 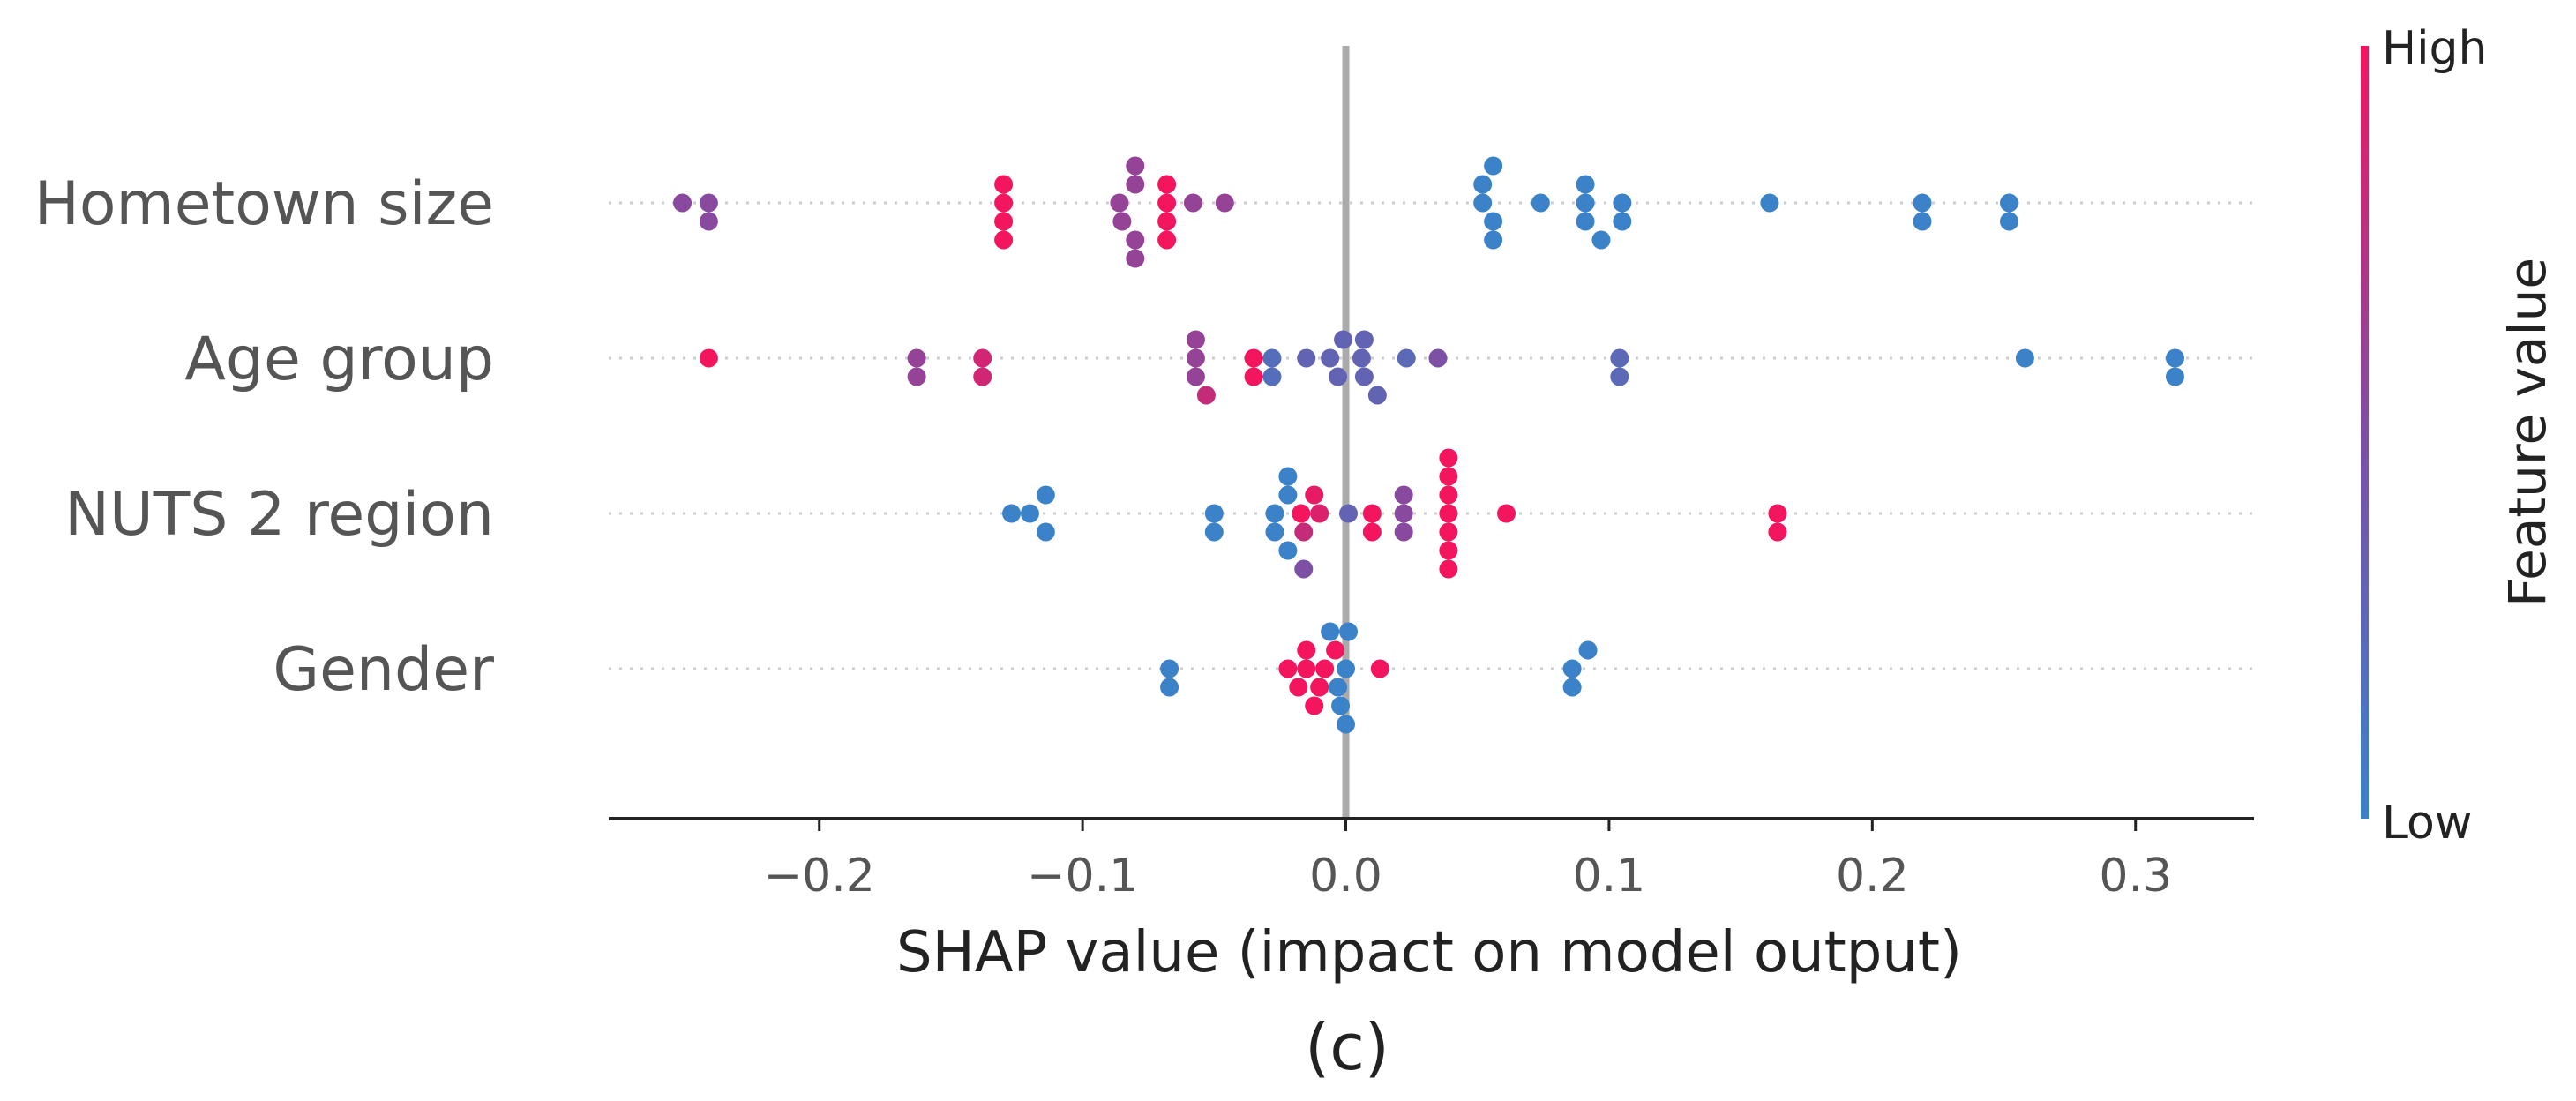 What do you see at coordinates (1346, 876) in the screenshot?
I see `x-tick-label: 0.0` at bounding box center [1346, 876].